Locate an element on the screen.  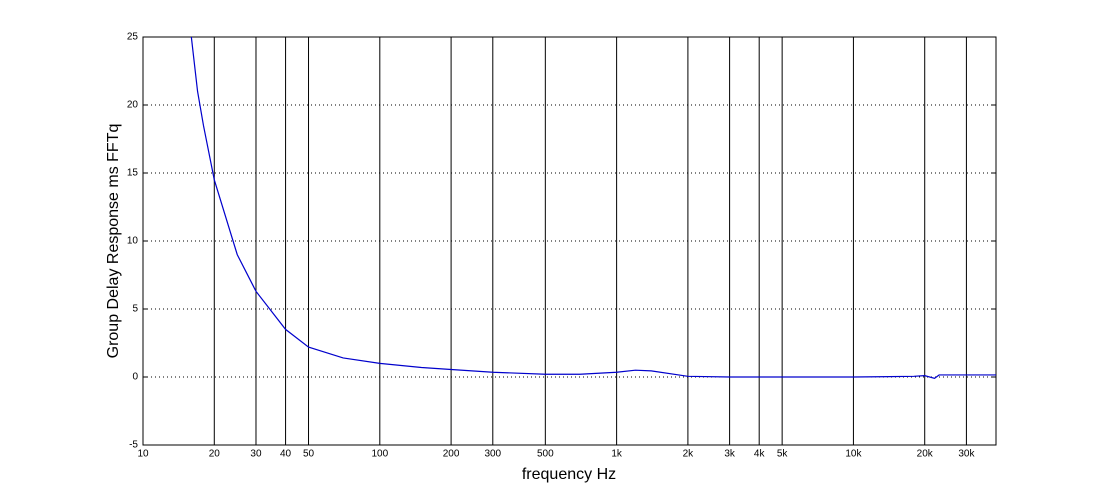
x-tick-label: 2k is located at coordinates (689, 454).